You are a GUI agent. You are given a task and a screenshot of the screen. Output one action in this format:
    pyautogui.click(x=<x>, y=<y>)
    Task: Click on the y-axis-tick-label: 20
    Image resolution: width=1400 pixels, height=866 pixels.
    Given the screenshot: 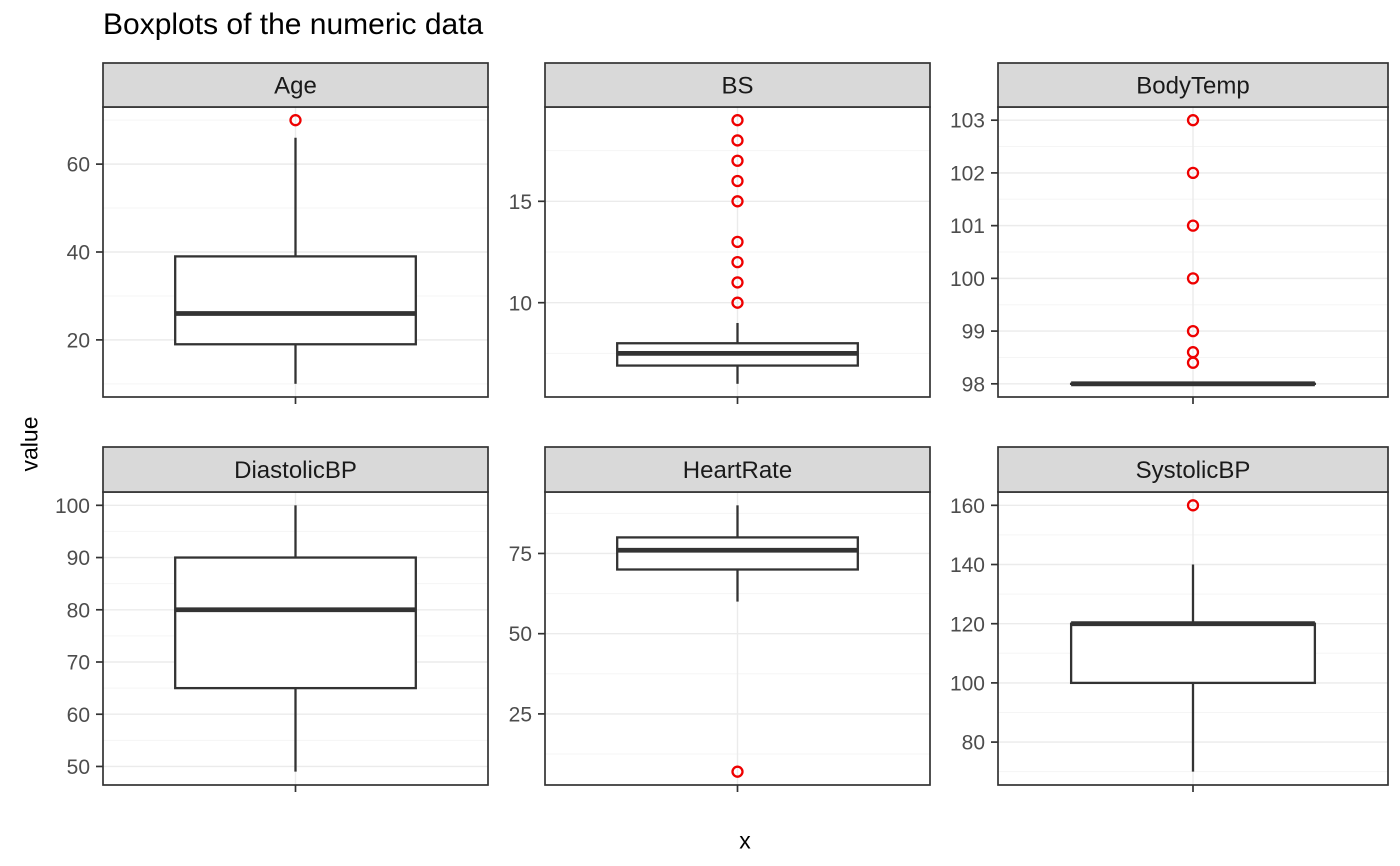 What is the action you would take?
    pyautogui.click(x=78, y=340)
    